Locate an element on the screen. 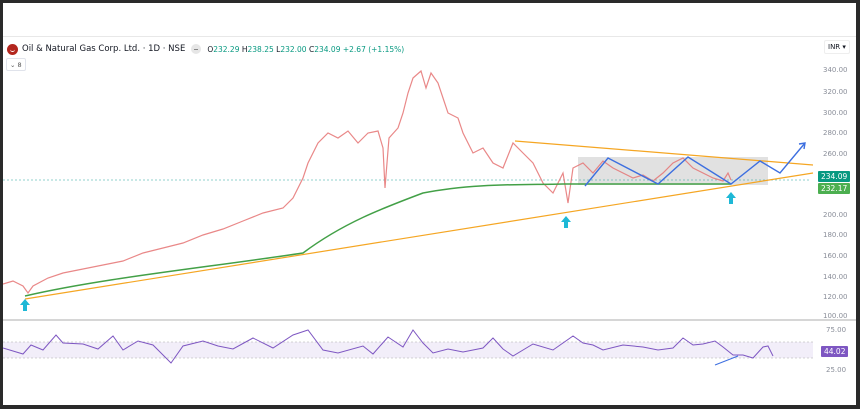  toolbar-divider is located at coordinates (429, 36).